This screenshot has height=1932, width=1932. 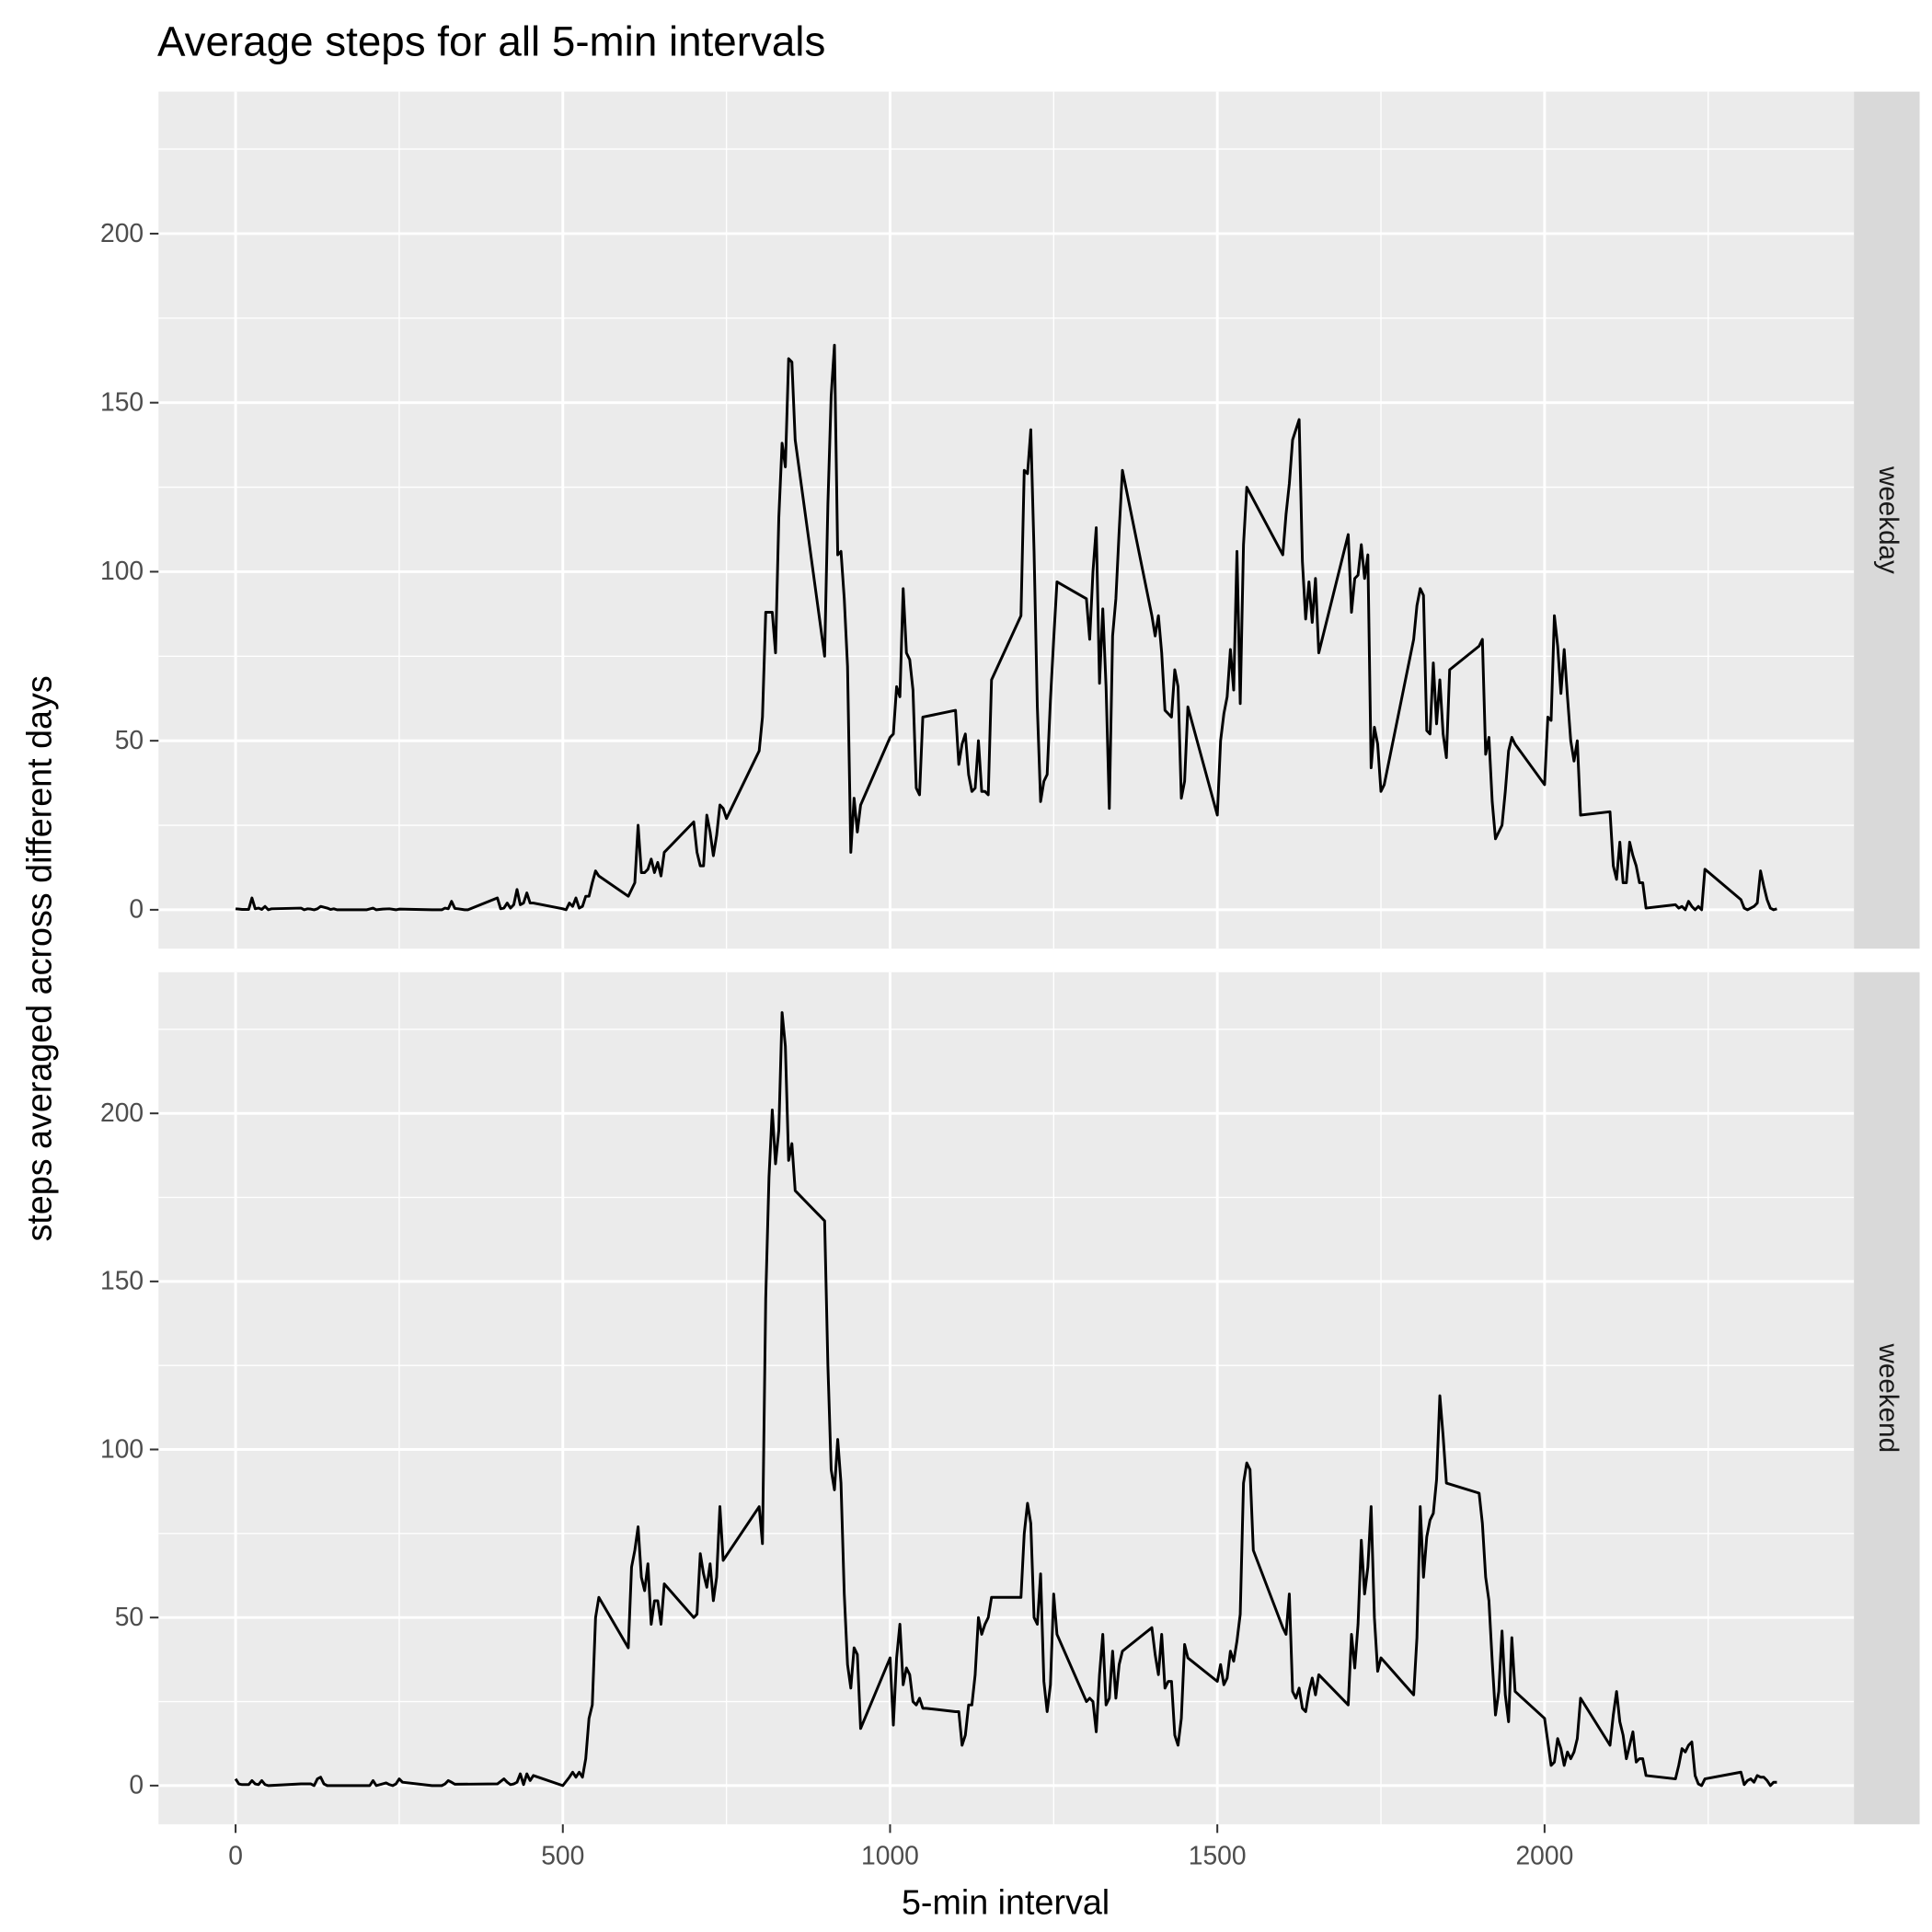 I want to click on x-axis-title: 5-min interval, so click(x=1006, y=1901).